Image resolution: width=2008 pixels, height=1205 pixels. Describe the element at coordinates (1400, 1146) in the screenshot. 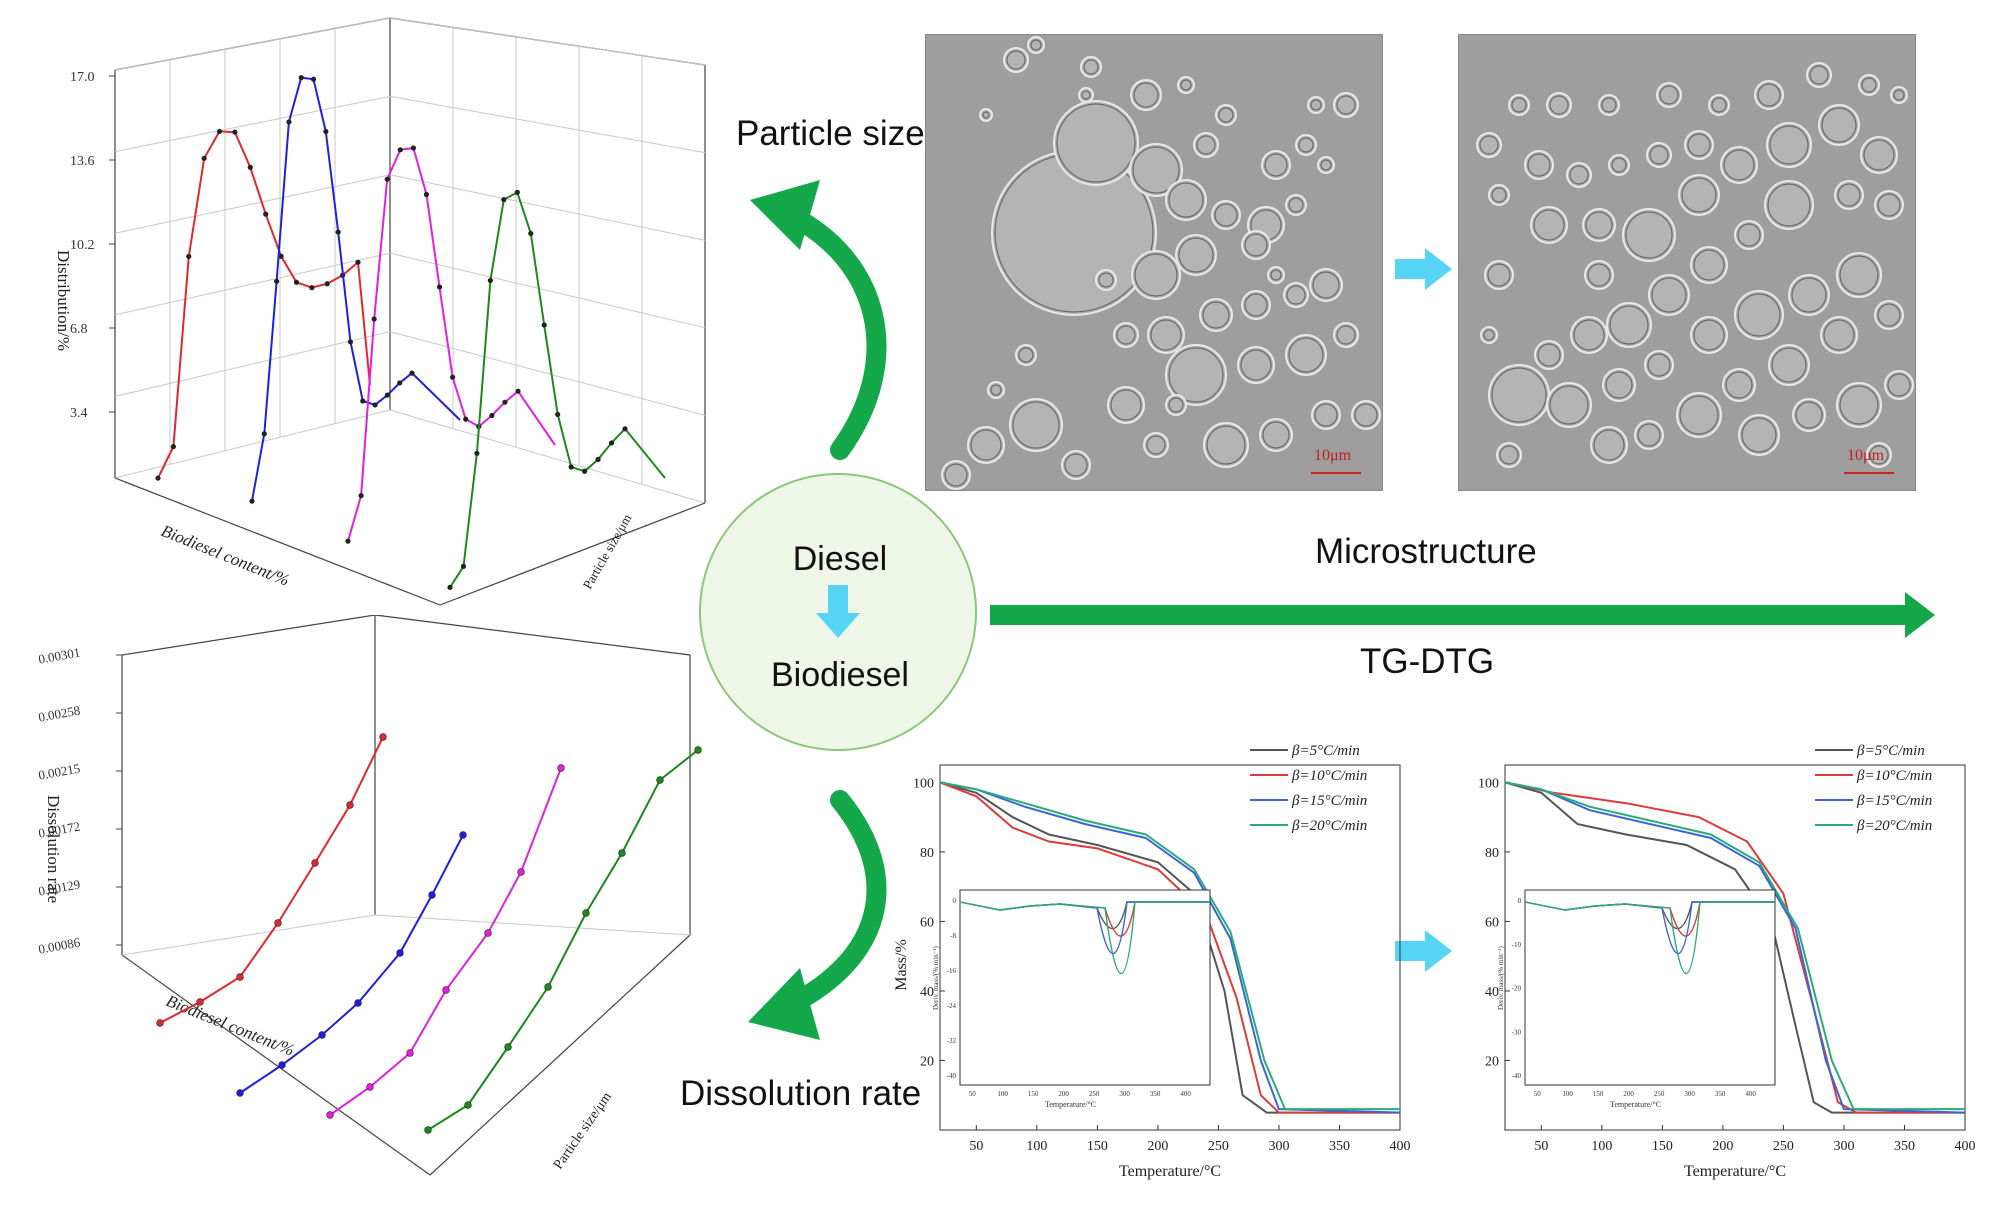

I see `x-tick-label: 400` at that location.